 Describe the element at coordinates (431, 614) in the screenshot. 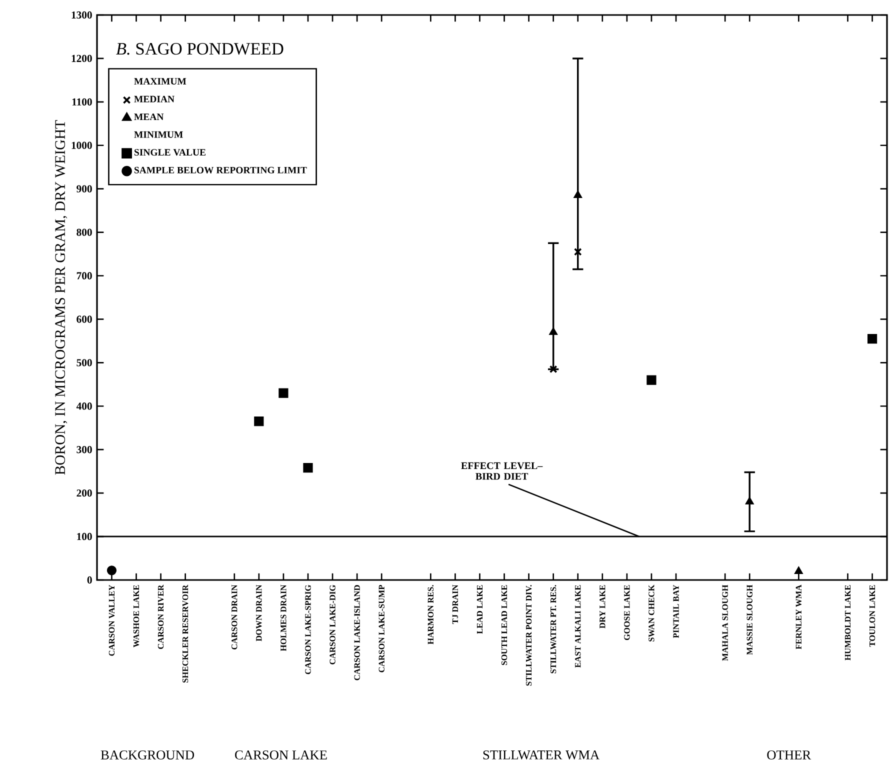

I see `x-tick-label: HARMON RES.` at that location.